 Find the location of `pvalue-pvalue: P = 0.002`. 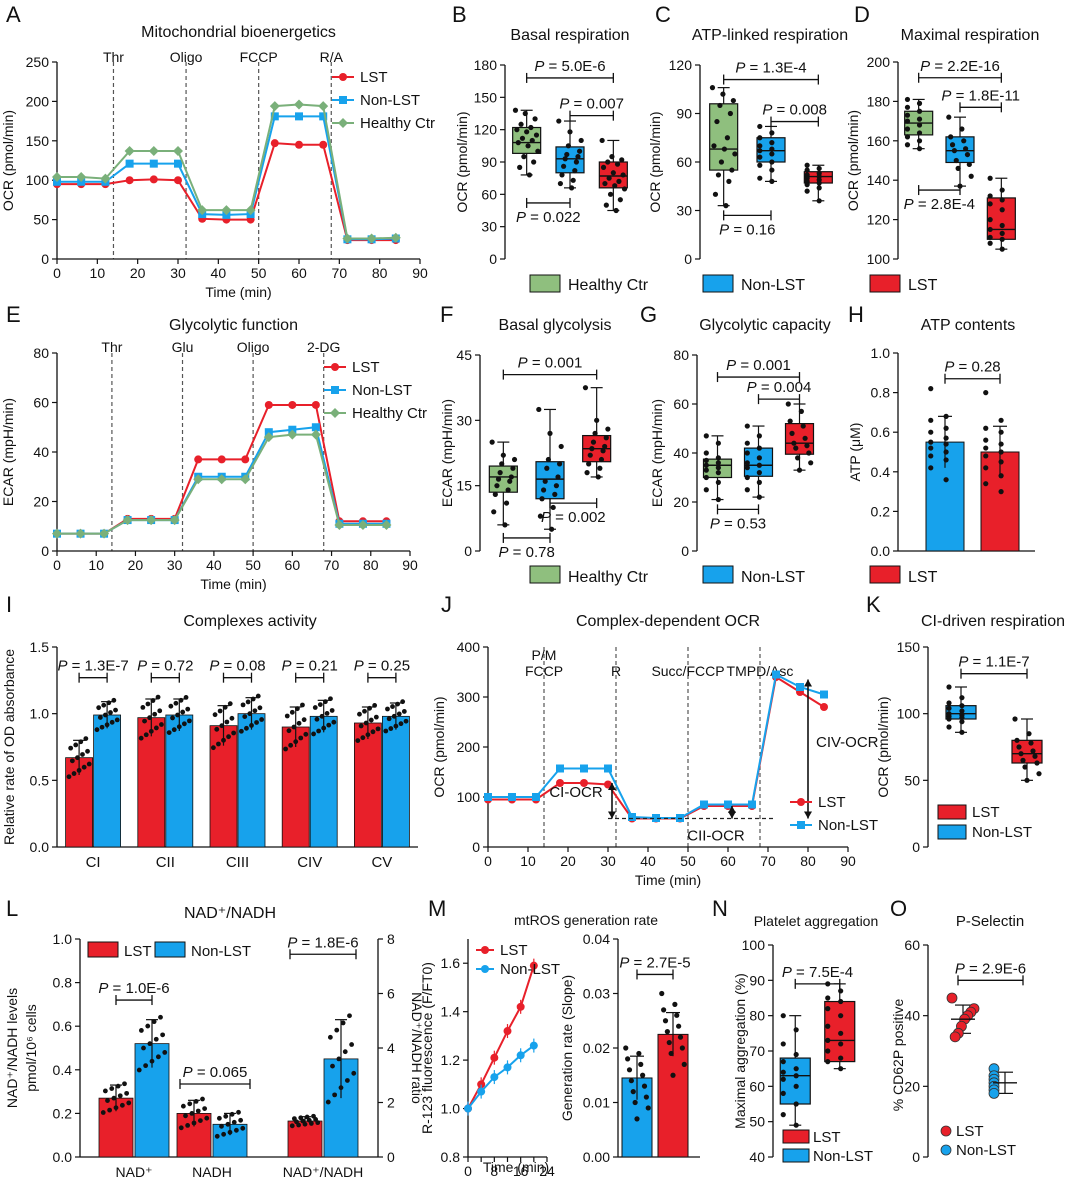

pvalue-pvalue: P = 0.002 is located at coordinates (573, 517).